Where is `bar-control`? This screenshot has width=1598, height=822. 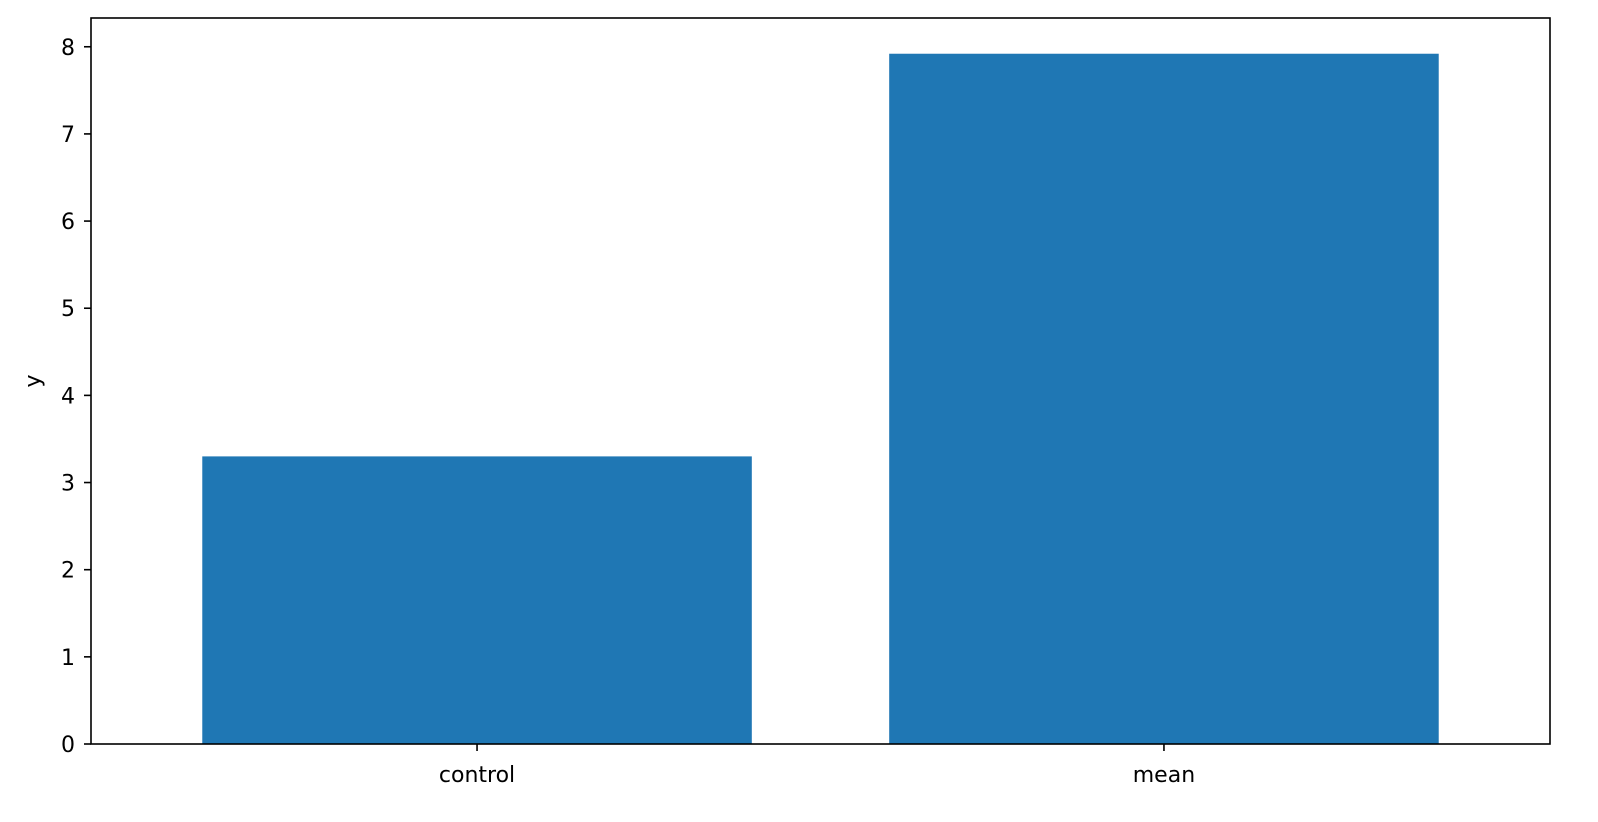 bar-control is located at coordinates (477, 600).